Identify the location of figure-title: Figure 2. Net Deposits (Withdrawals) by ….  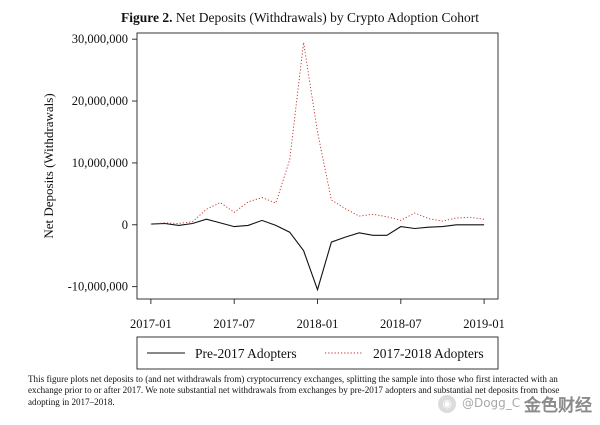
(300, 18).